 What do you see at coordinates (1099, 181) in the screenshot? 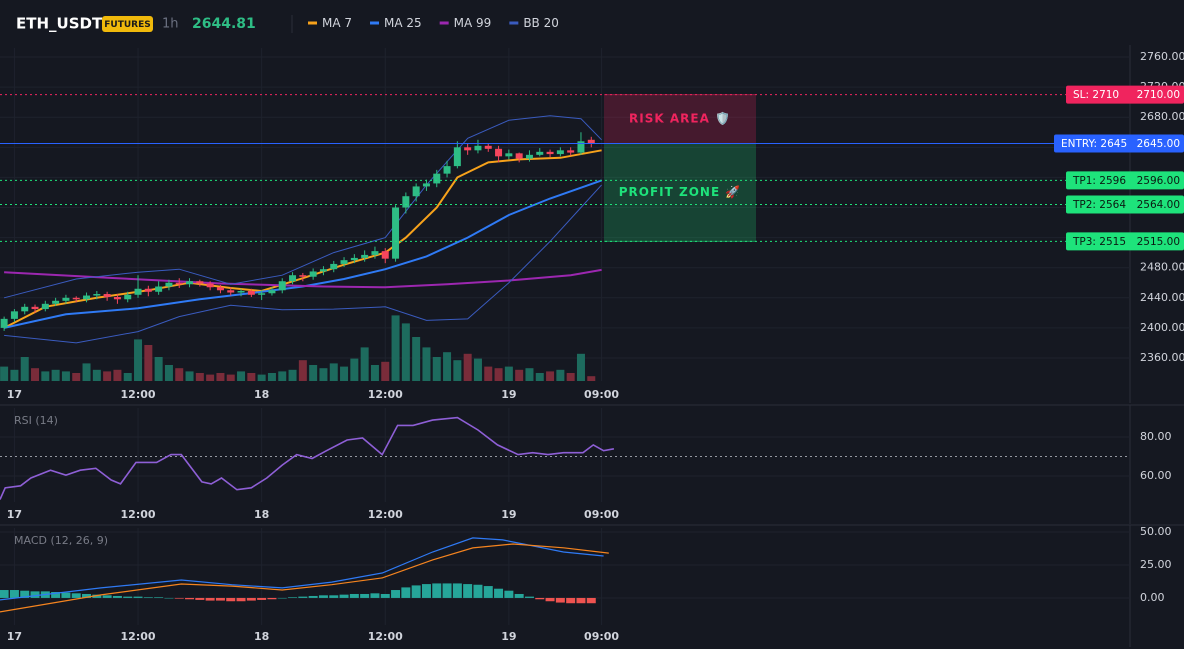
I see `level-label: TP1: 2596` at bounding box center [1099, 181].